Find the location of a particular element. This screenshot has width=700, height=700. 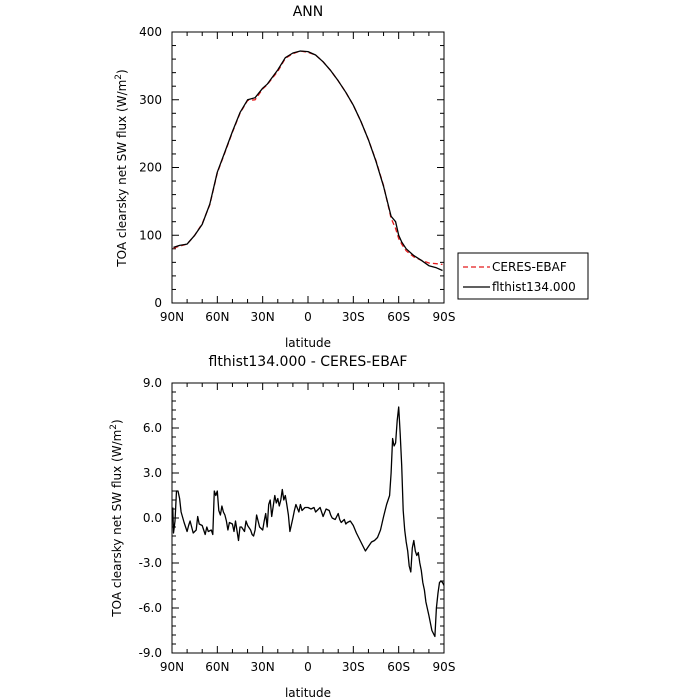

chart1-y-tick-label: -3.0 is located at coordinates (150, 563).